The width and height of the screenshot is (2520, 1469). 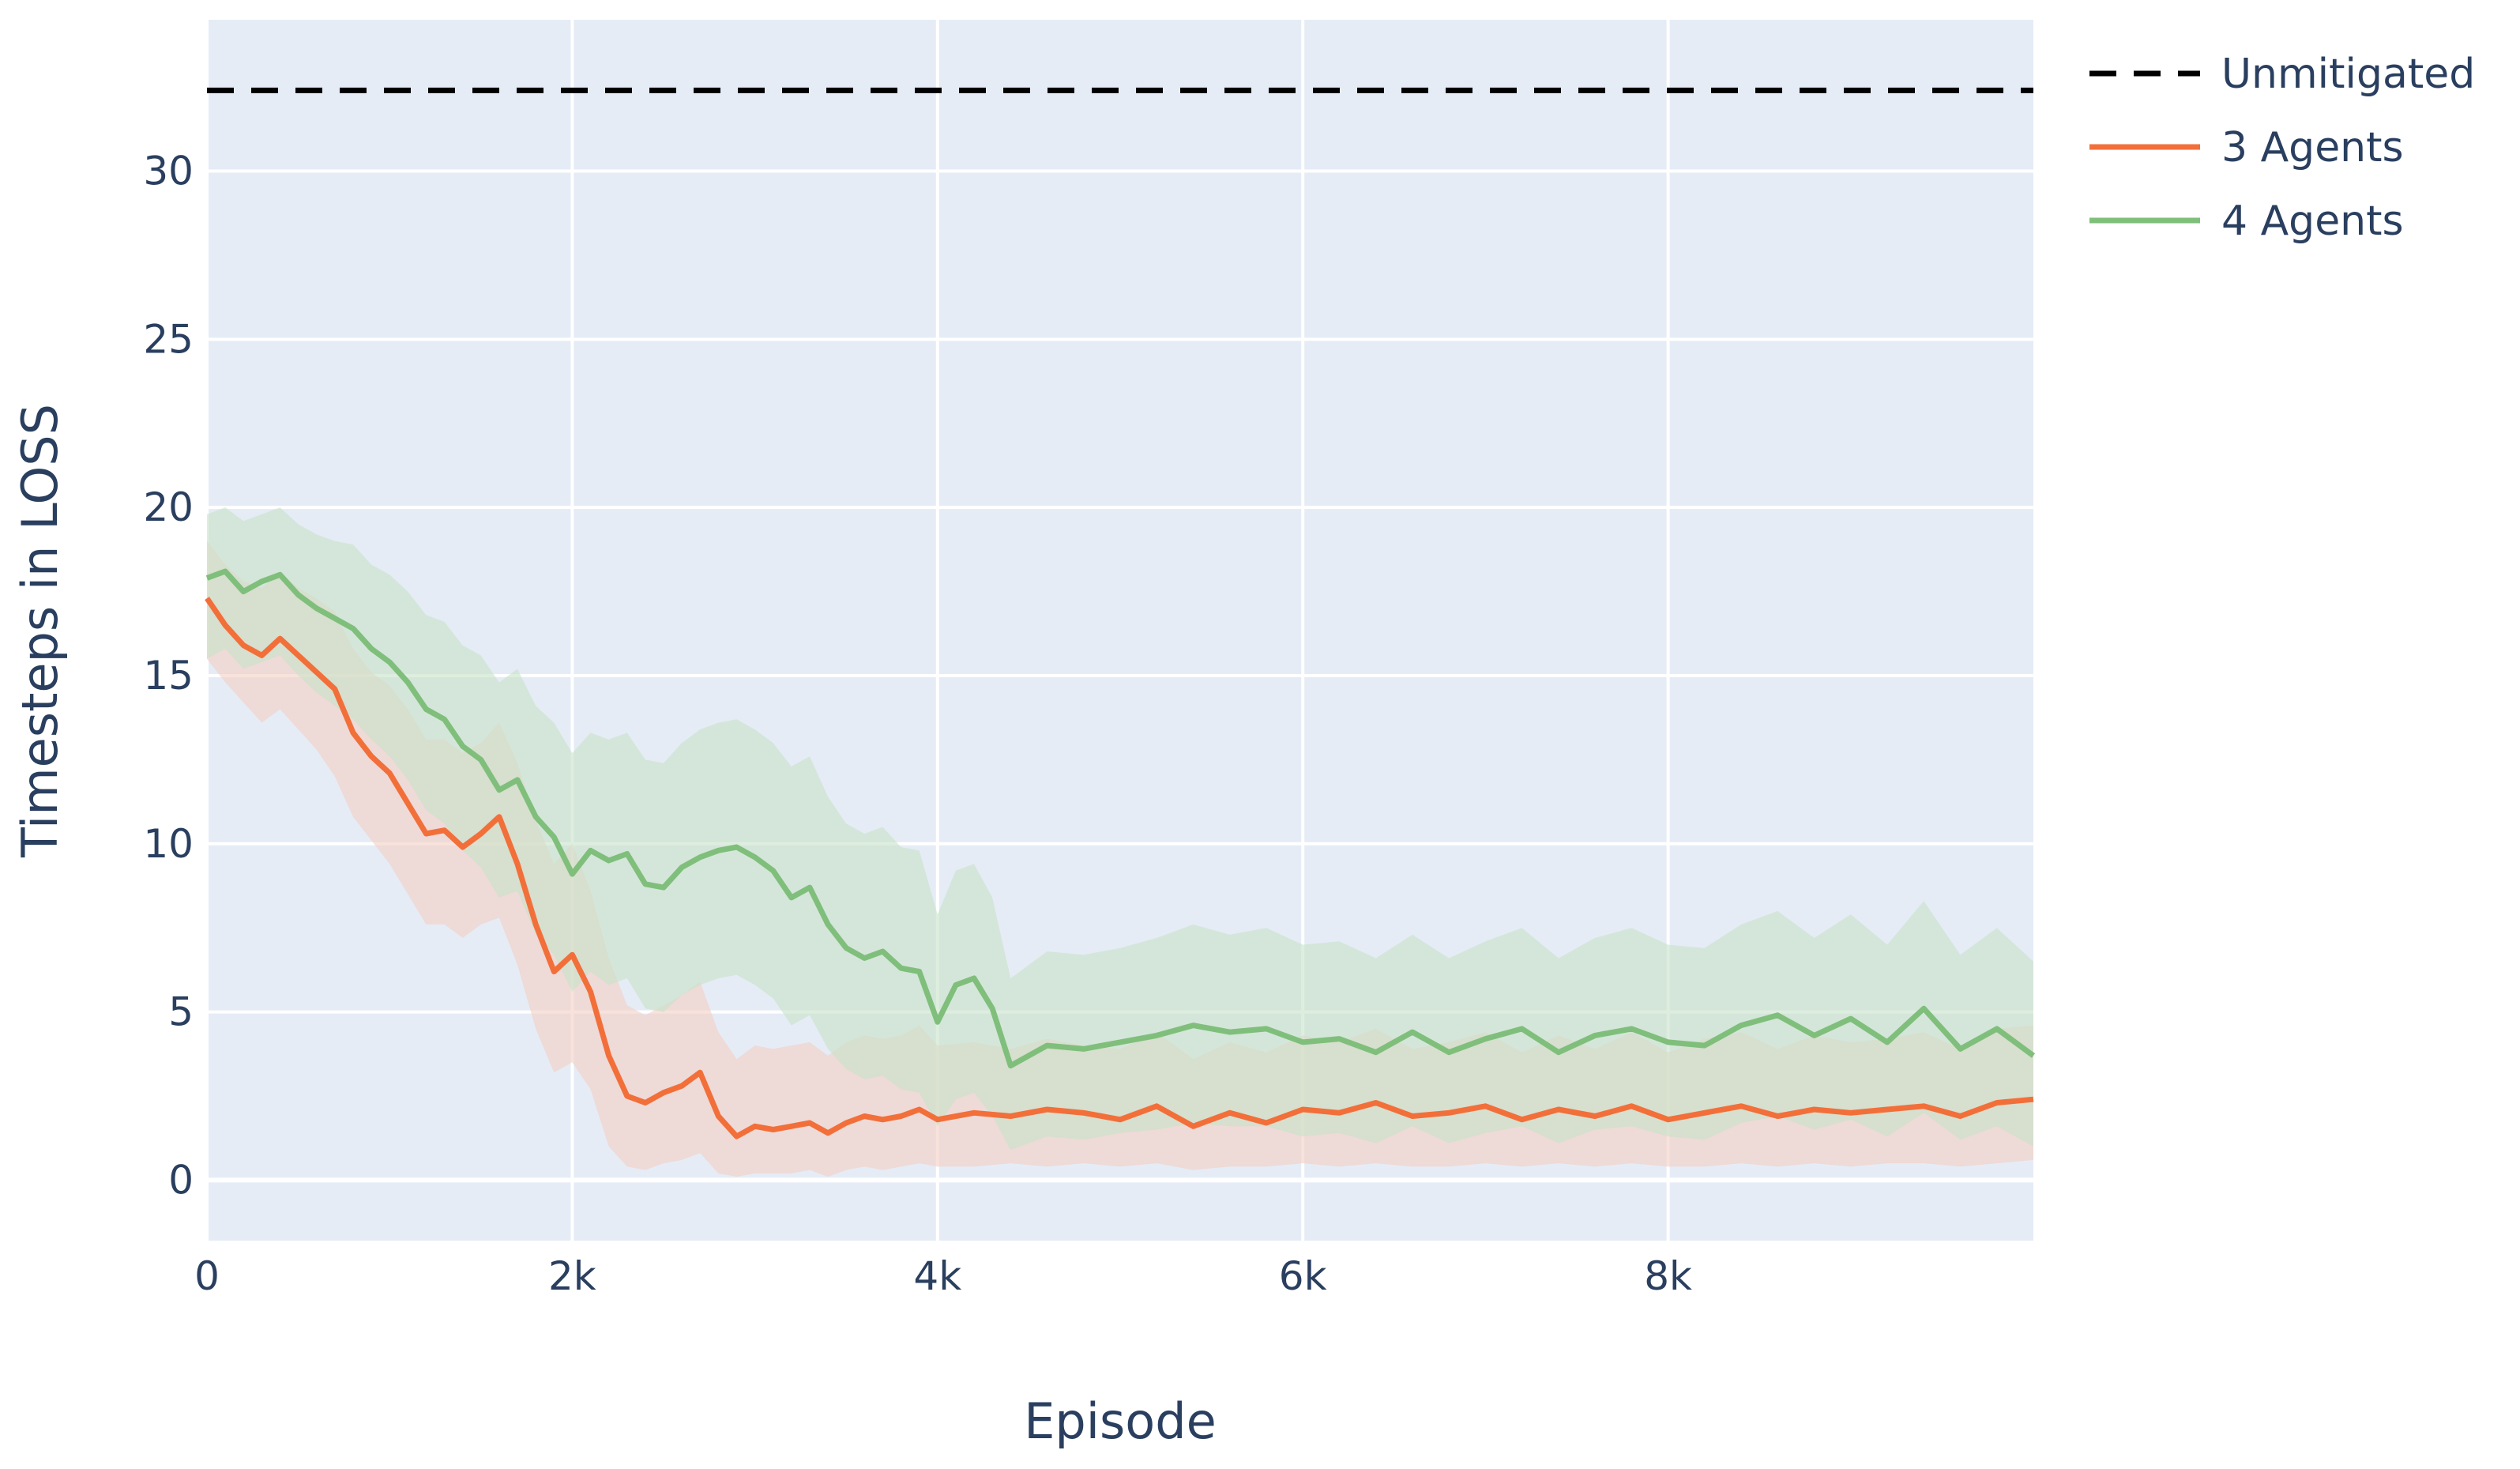 What do you see at coordinates (168, 507) in the screenshot?
I see `y-tick-label: 20` at bounding box center [168, 507].